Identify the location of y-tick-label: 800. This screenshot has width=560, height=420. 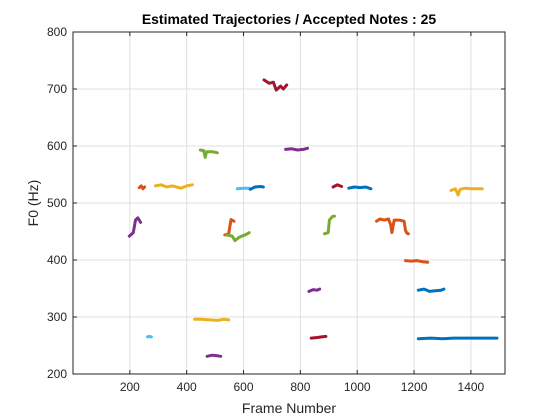
(57, 32).